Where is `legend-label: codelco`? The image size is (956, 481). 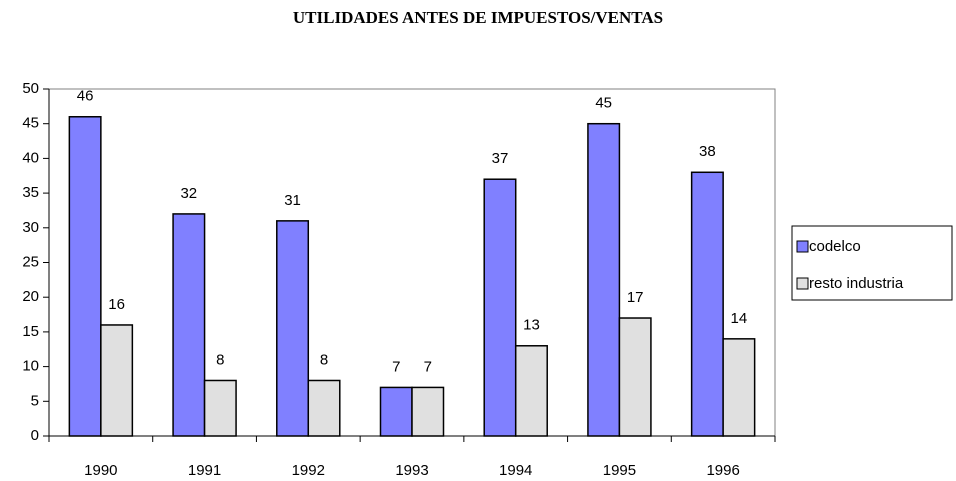 legend-label: codelco is located at coordinates (835, 246).